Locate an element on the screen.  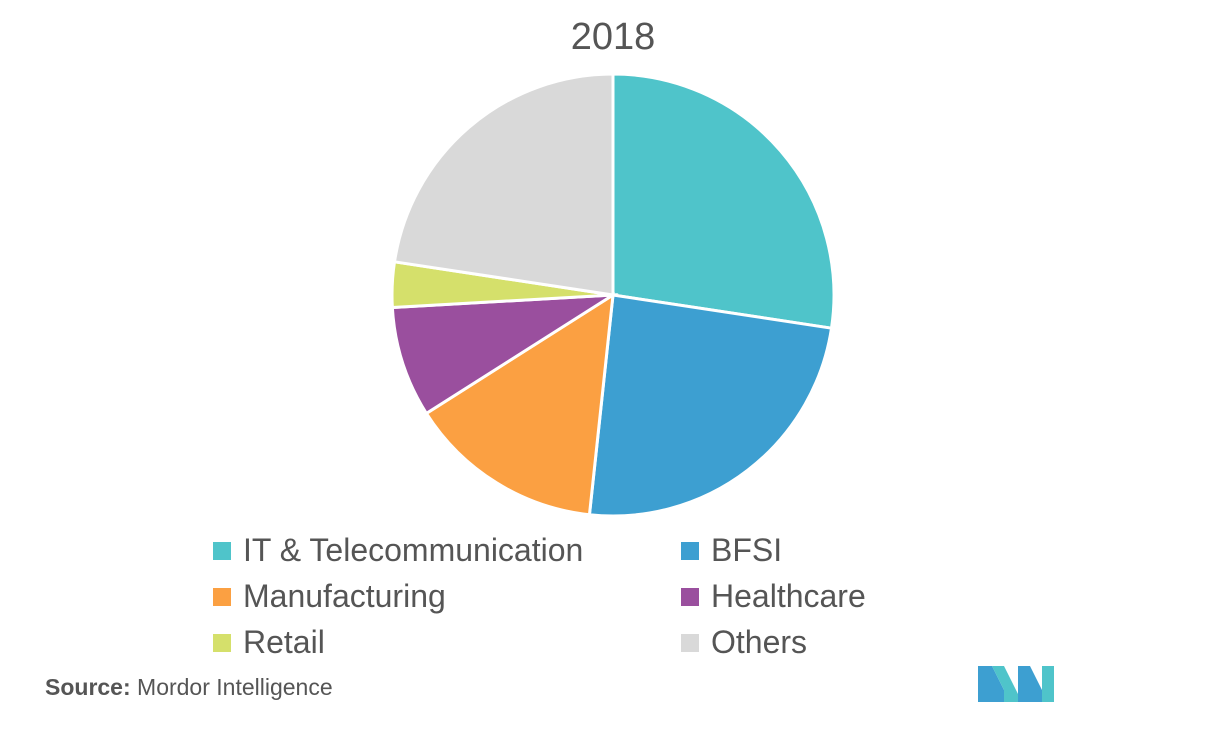
legend-label: Retail is located at coordinates (284, 642).